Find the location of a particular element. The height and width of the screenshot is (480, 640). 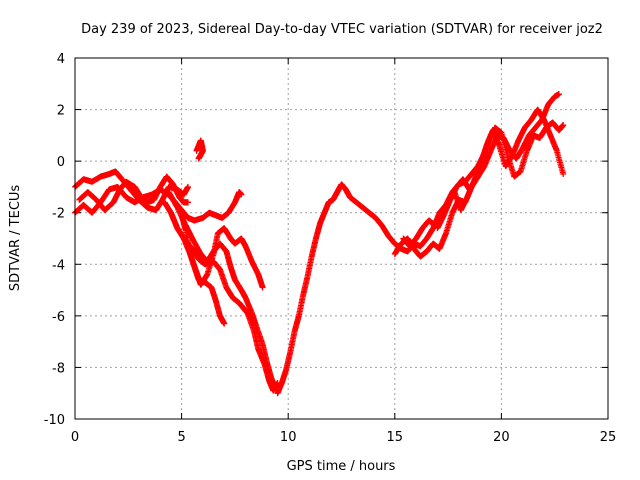

x-tick-label: 25 is located at coordinates (608, 437).